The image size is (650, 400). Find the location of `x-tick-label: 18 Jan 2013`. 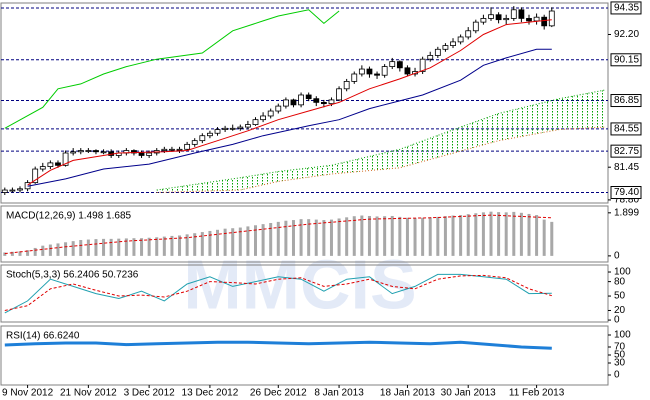

x-tick-label: 18 Jan 2013 is located at coordinates (407, 393).